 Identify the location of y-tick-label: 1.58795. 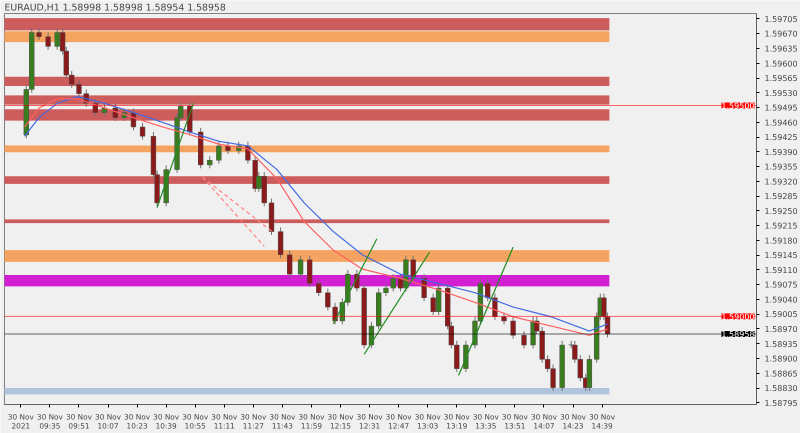
(781, 403).